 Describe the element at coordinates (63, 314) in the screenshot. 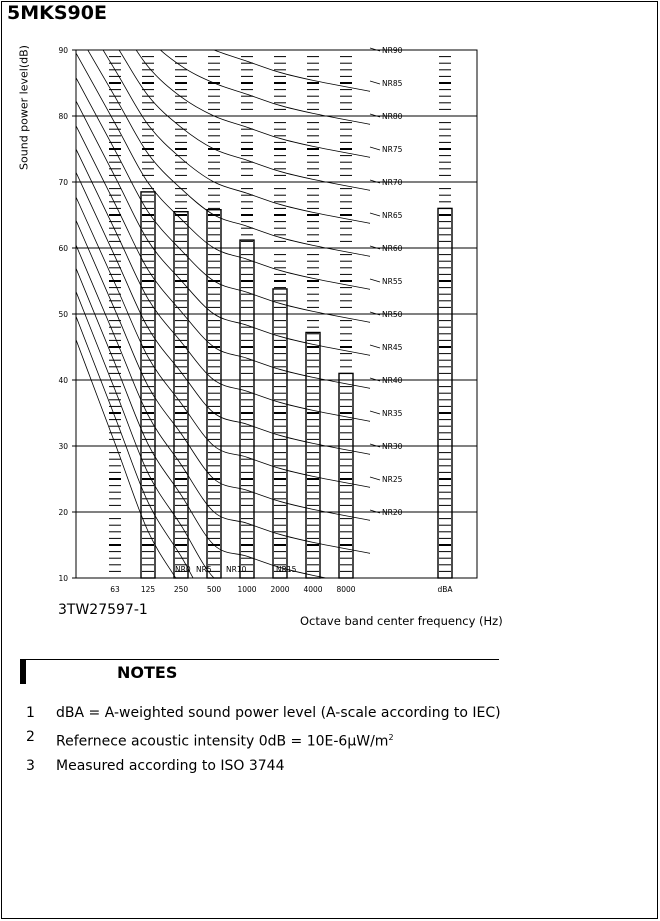

I see `y-tick-label: 50` at that location.